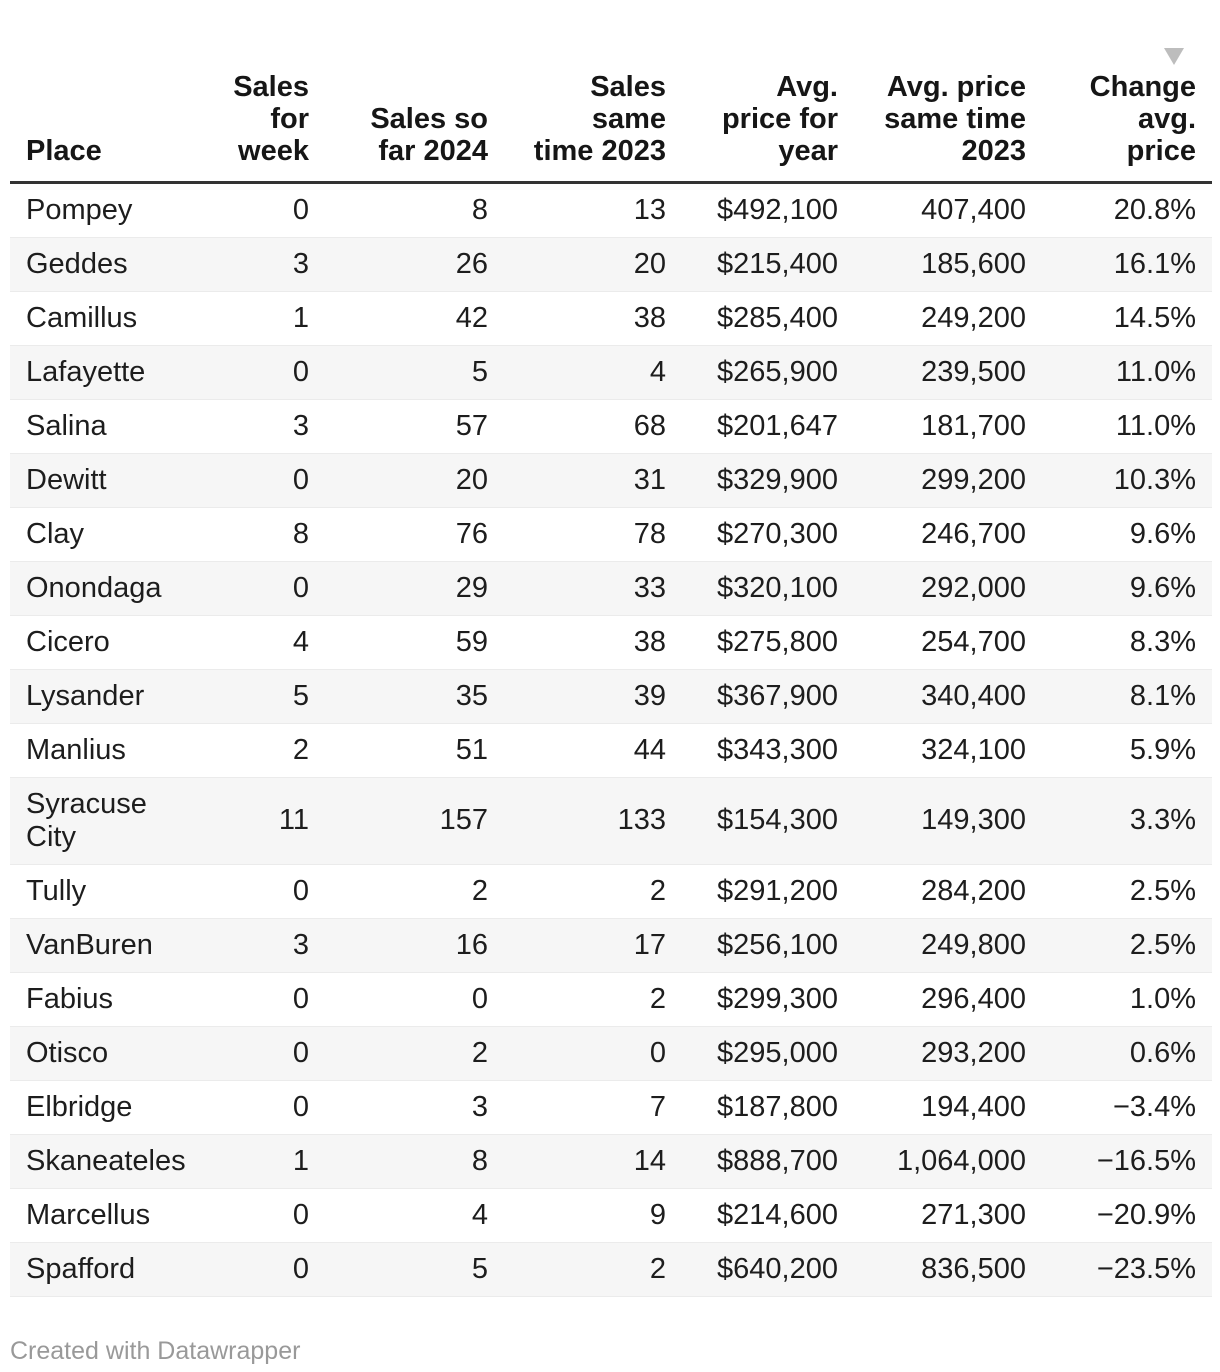 The width and height of the screenshot is (1220, 1372). I want to click on cell-avg_price_for_year: $299,300, so click(768, 999).